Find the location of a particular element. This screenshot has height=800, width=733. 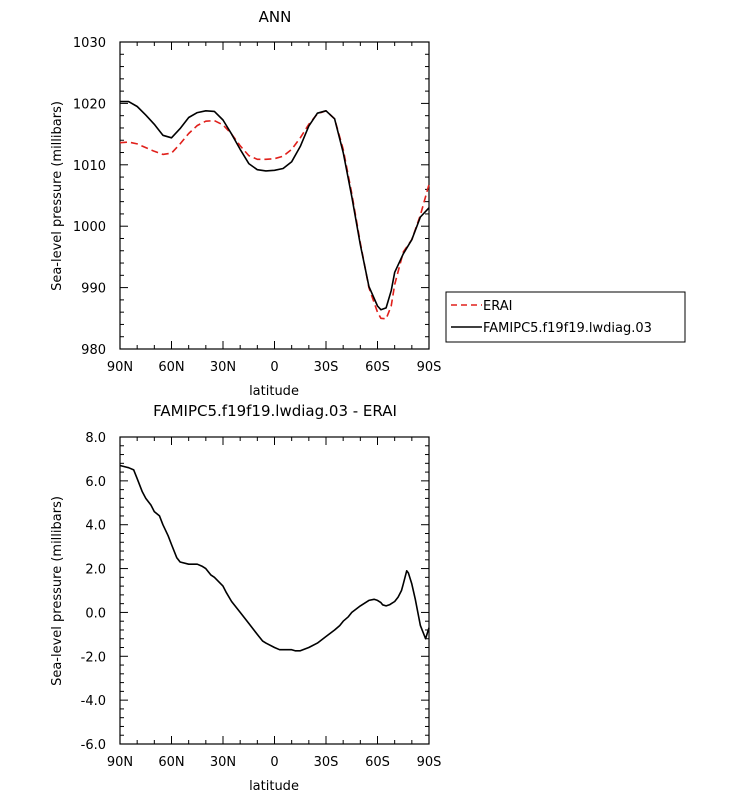

bottom-chart-title: FAMIPC5.f19f19.lwdiag.03 - ERAI is located at coordinates (275, 411).